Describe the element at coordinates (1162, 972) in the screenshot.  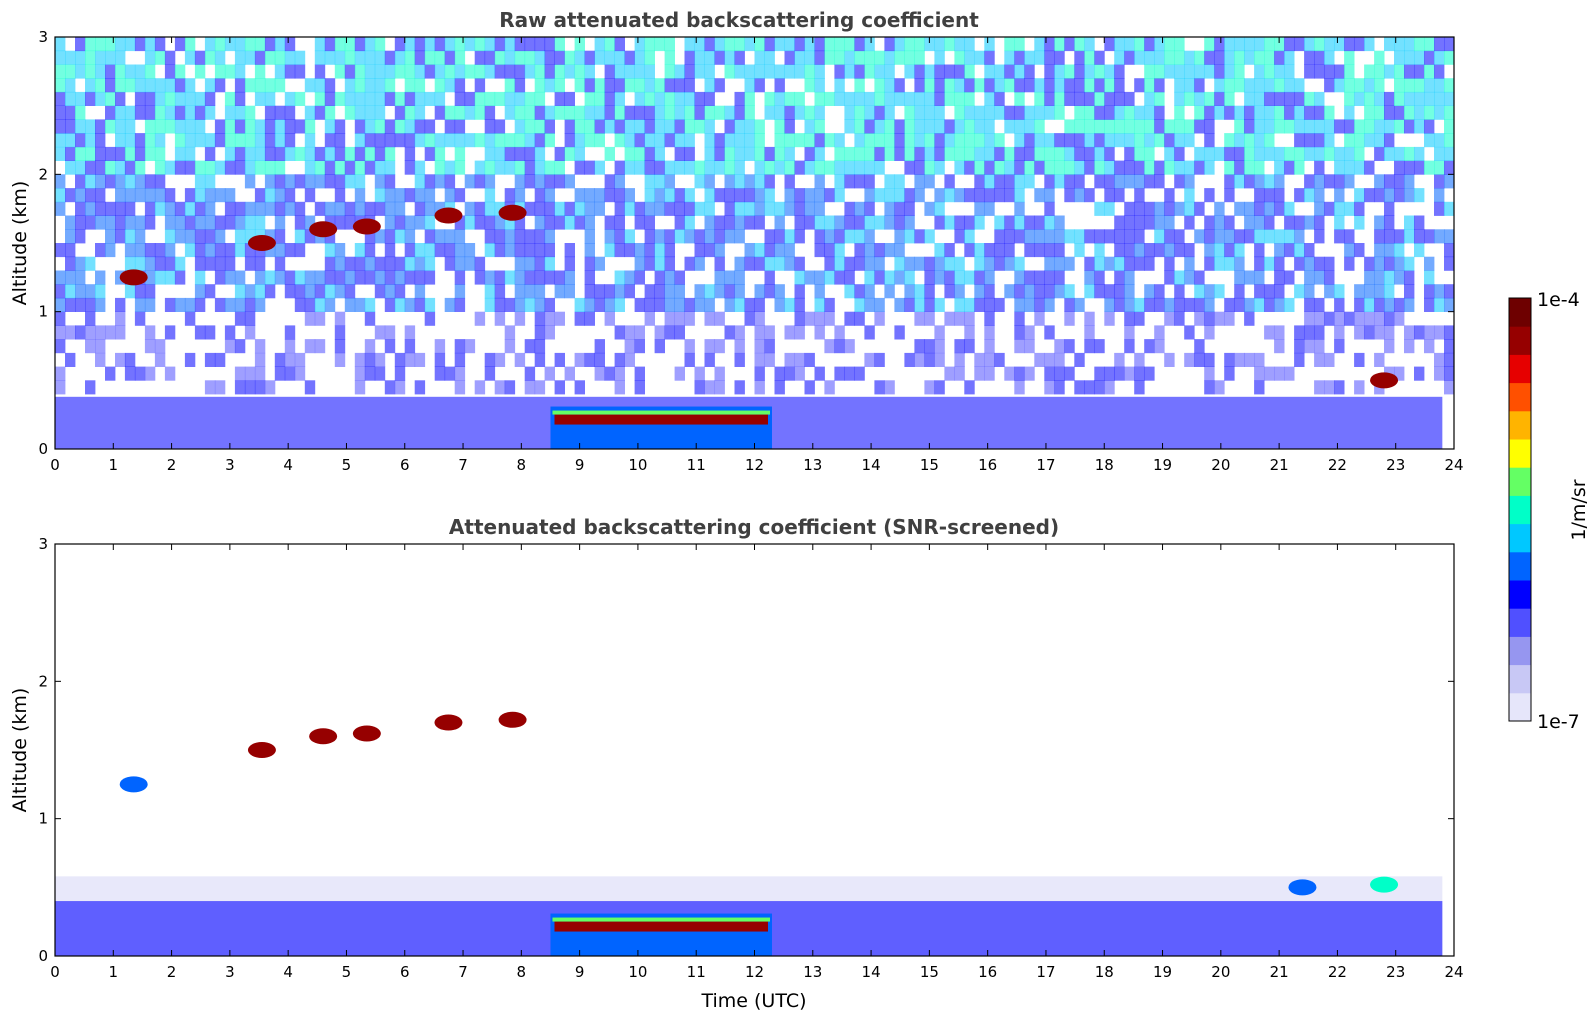
I see `x-tick-label: 19` at that location.